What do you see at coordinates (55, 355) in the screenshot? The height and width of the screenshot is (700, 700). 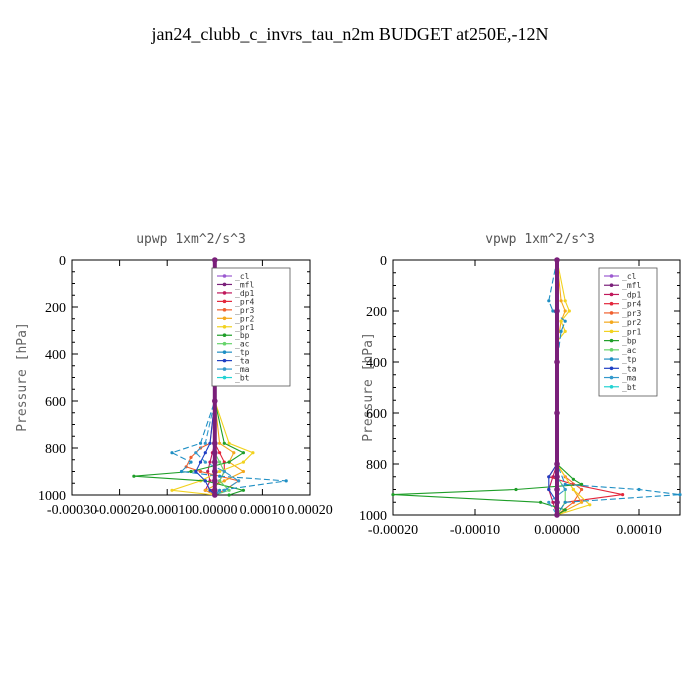 I see `y-tick-label: 400` at bounding box center [55, 355].